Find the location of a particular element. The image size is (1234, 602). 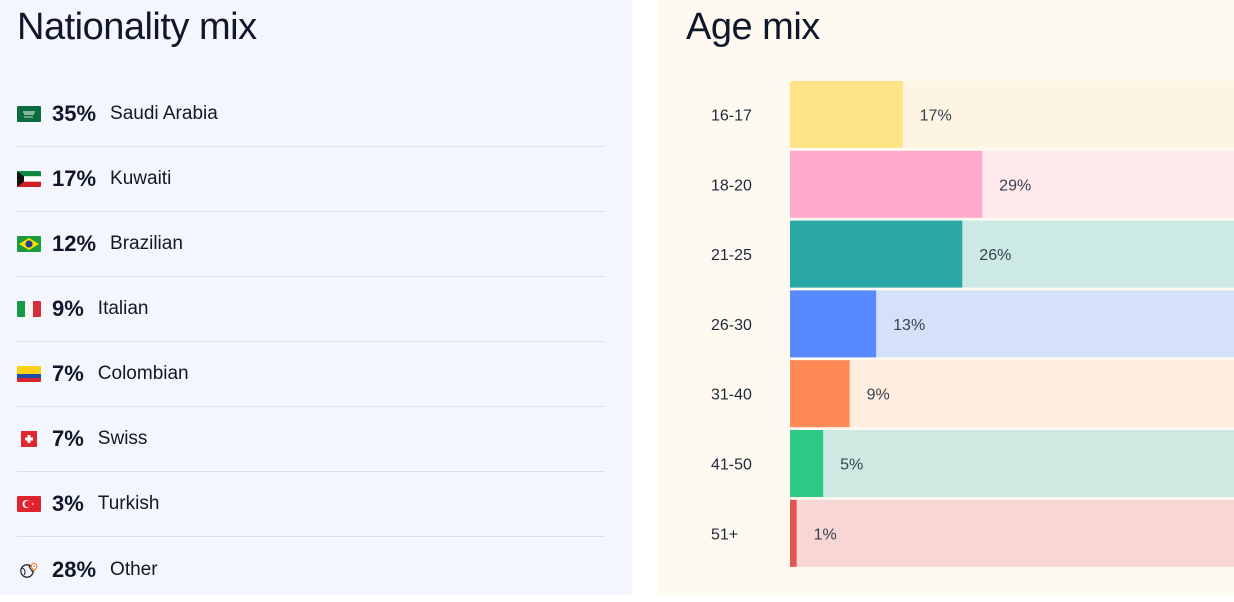

age-title: Age mix is located at coordinates (753, 27).